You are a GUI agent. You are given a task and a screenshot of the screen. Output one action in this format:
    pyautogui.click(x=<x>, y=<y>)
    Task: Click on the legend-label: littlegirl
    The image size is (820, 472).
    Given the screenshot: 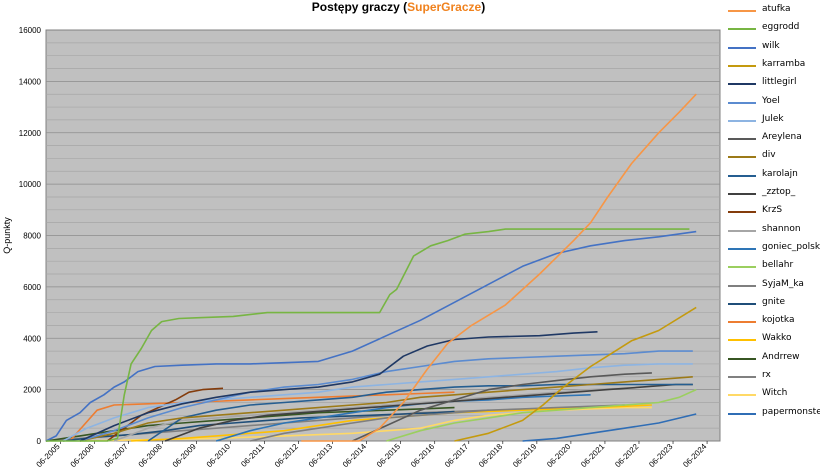 What is the action you would take?
    pyautogui.click(x=779, y=82)
    